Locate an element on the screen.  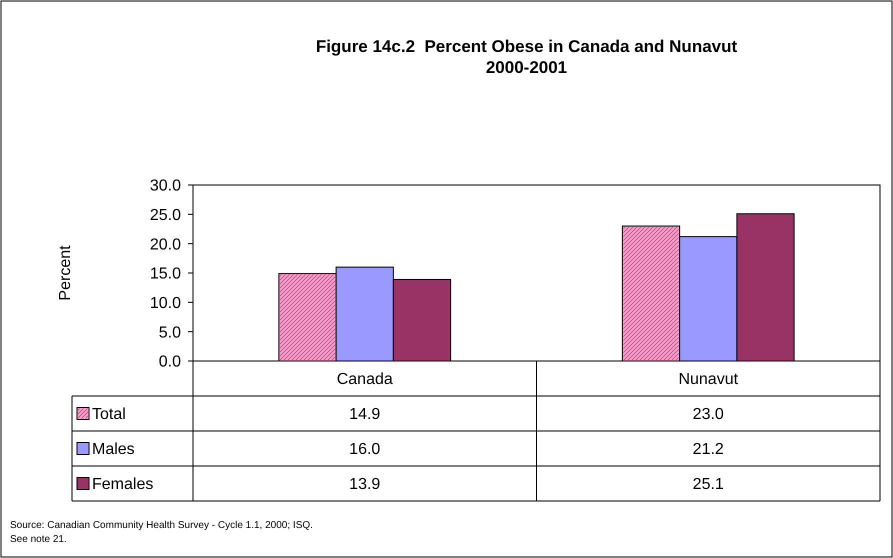
y-tick-label: 5.0 is located at coordinates (170, 333).